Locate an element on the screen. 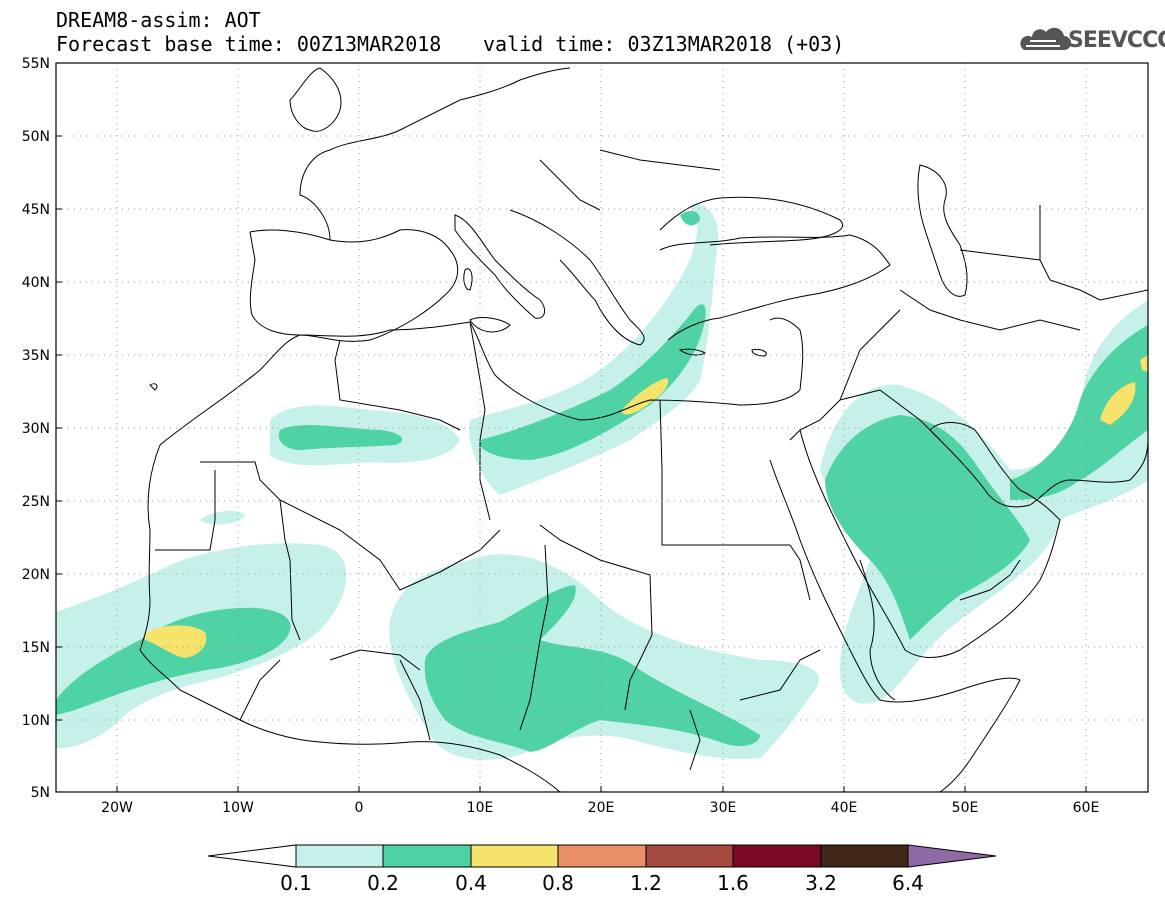  lon-label: 40E is located at coordinates (844, 808).